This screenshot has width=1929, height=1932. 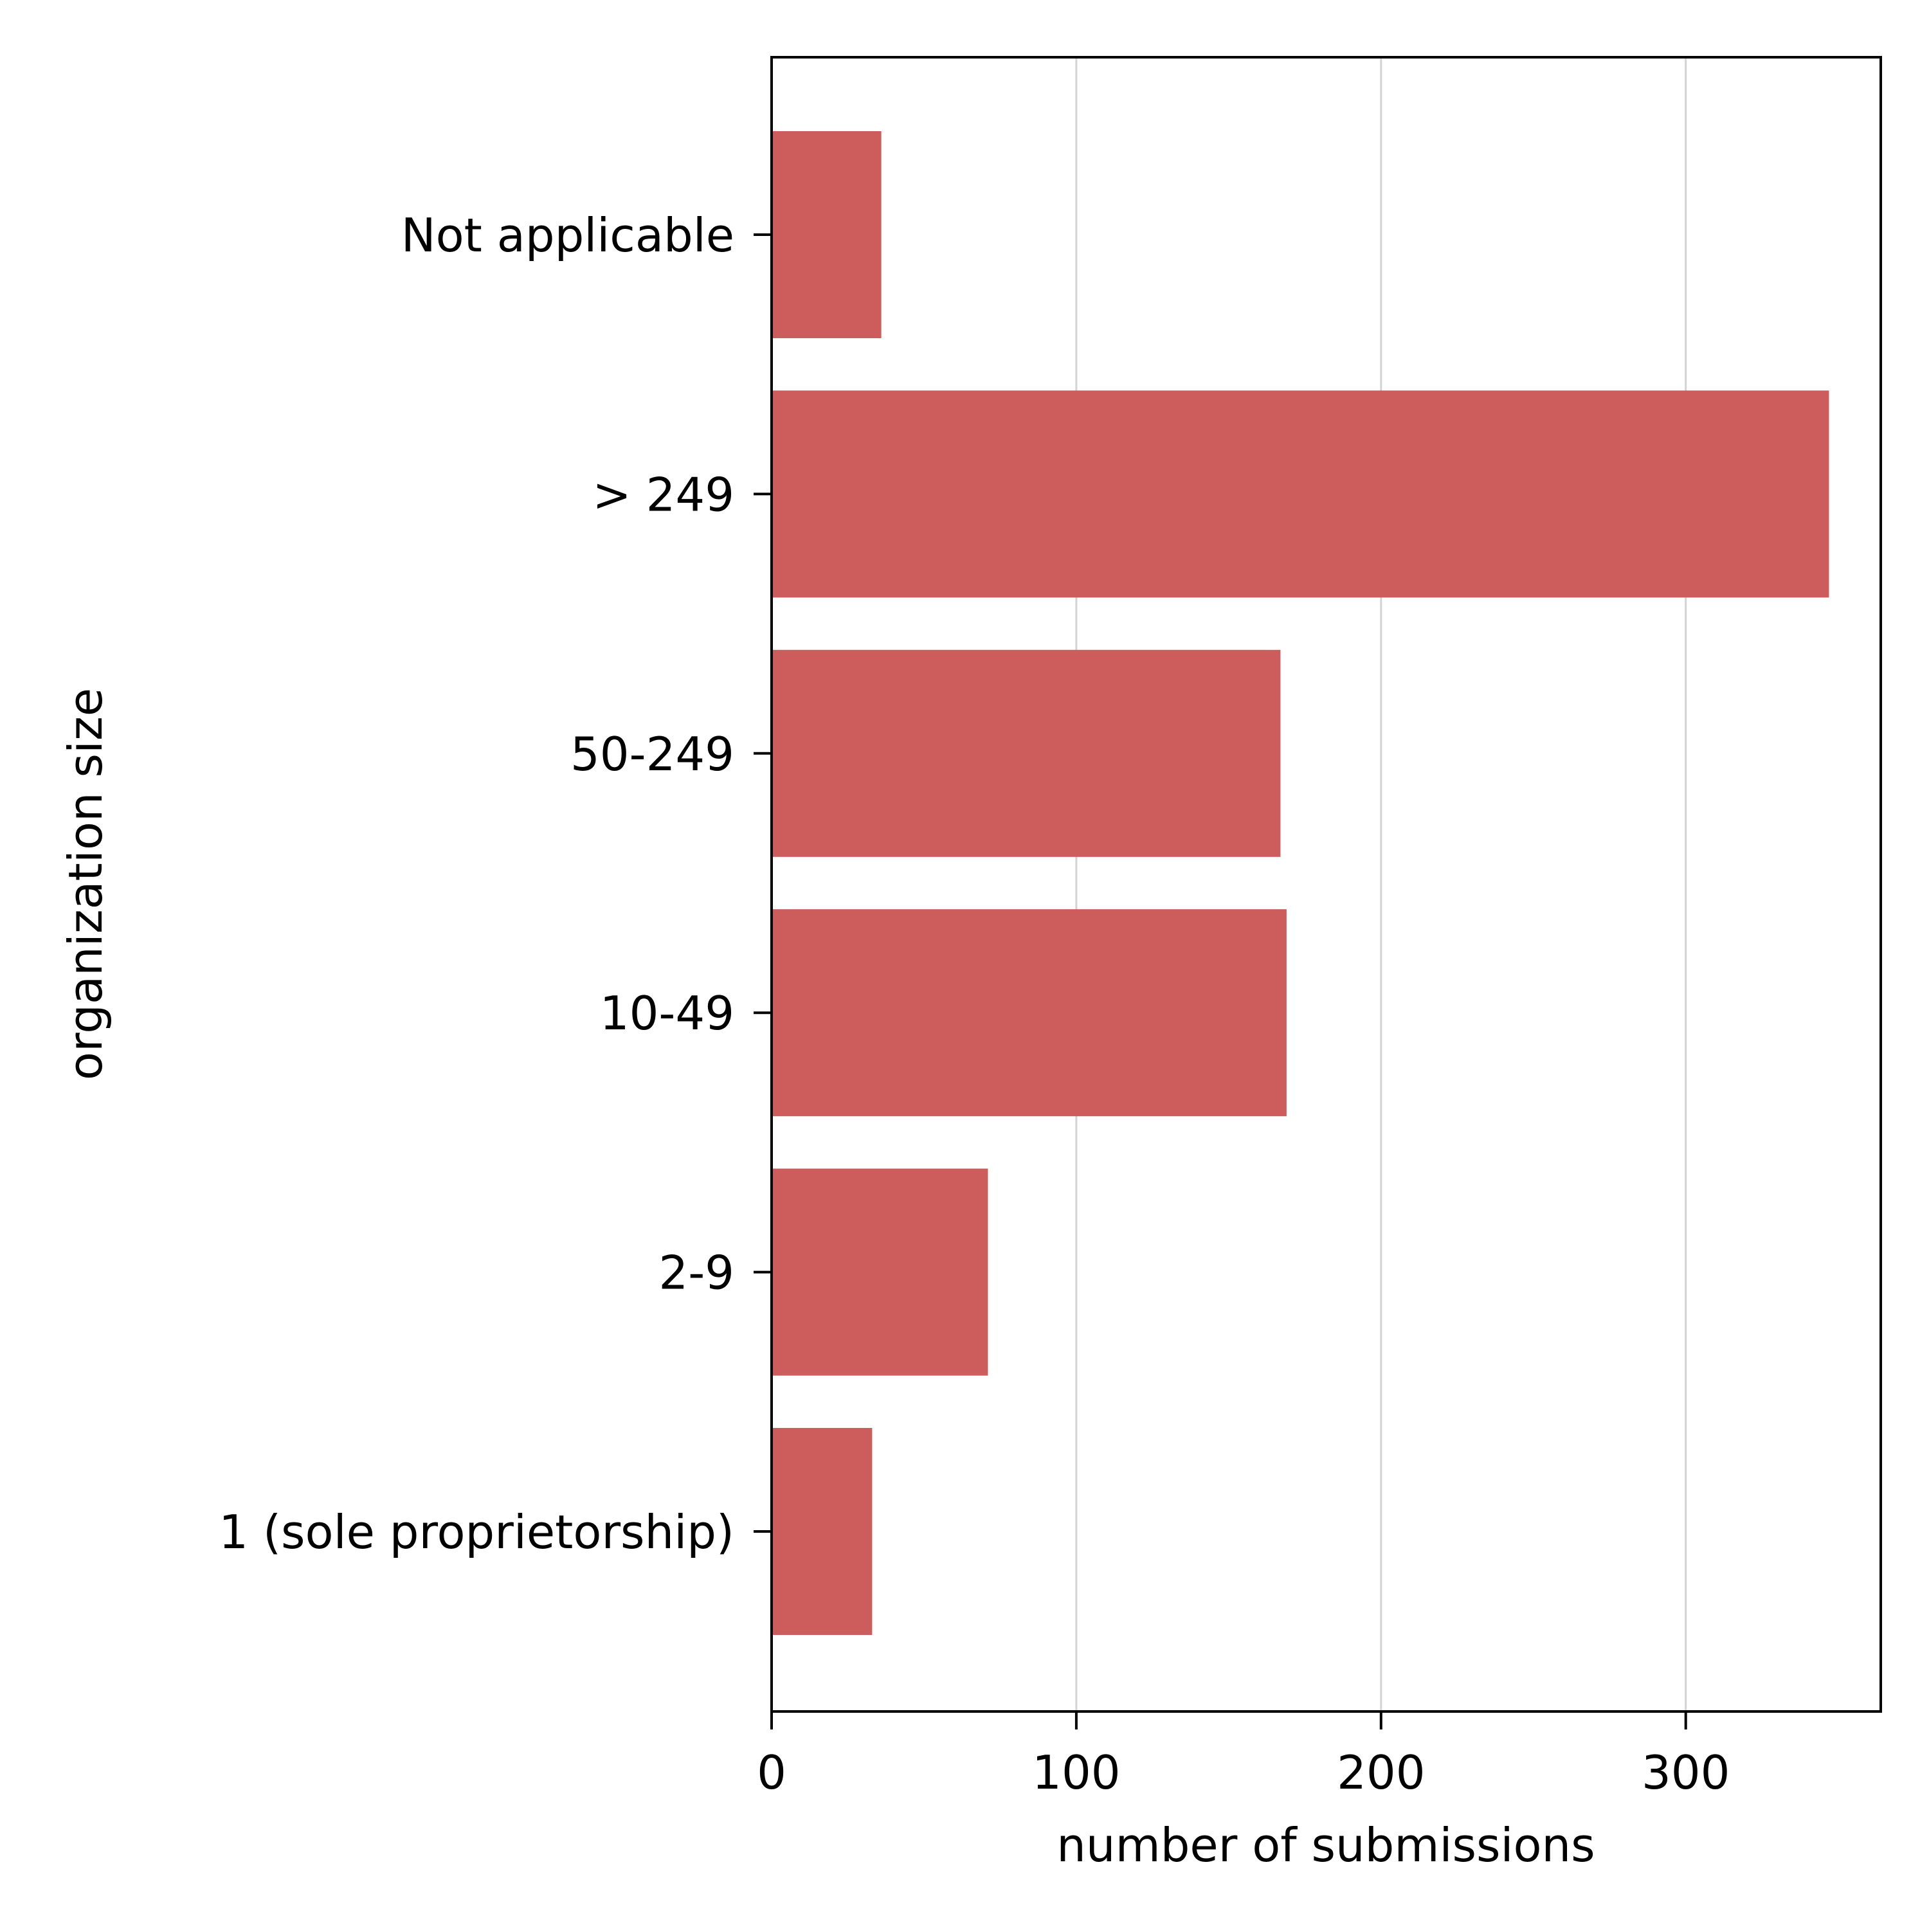 What do you see at coordinates (771, 1773) in the screenshot?
I see `x-tick-label-0: 0` at bounding box center [771, 1773].